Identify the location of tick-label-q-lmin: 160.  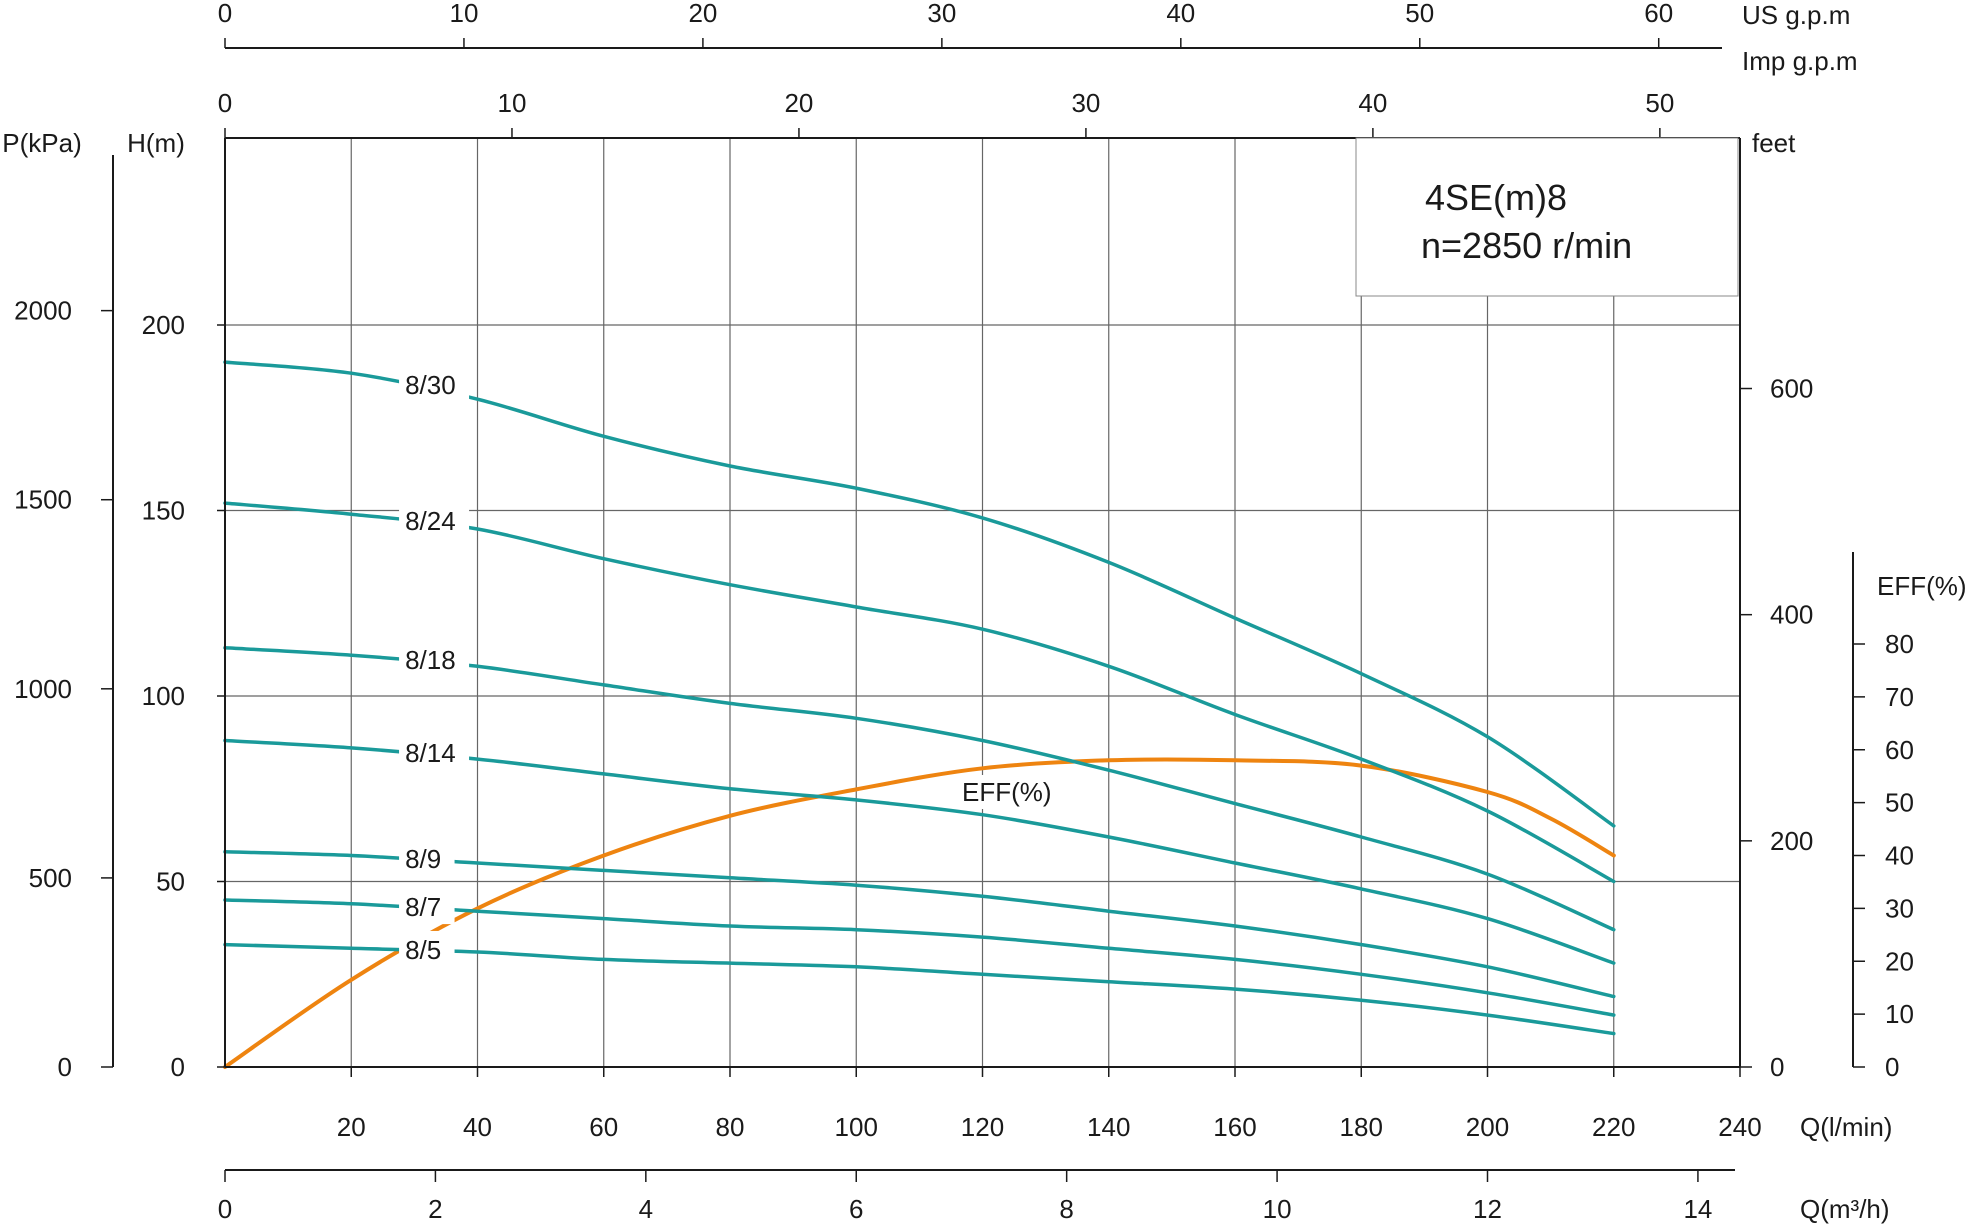
(1234, 1127).